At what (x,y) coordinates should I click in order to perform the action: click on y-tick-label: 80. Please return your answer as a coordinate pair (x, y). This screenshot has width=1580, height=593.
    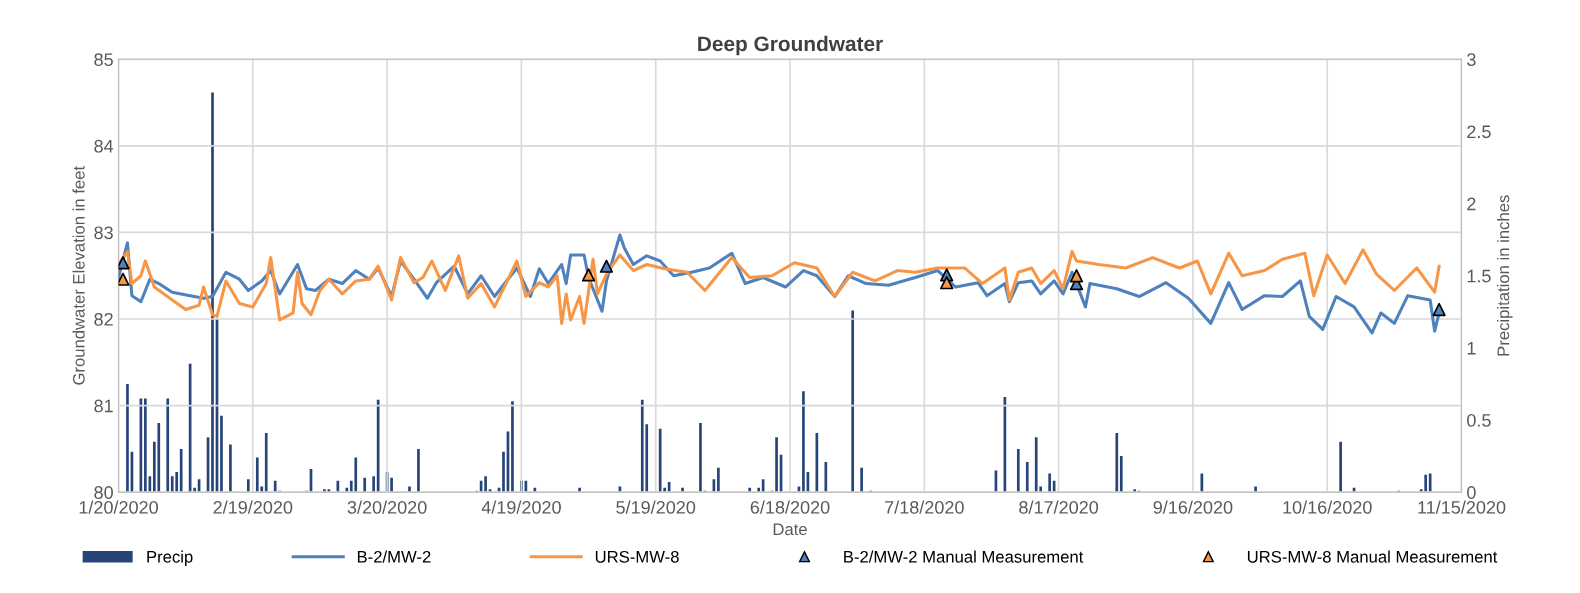
    Looking at the image, I should click on (103, 492).